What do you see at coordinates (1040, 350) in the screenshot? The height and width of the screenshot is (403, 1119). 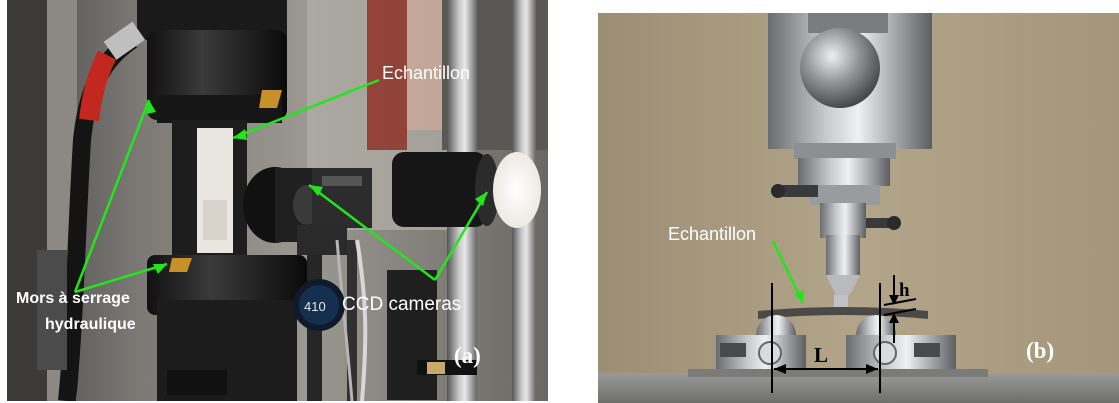 I see `panel-label-b: (b)` at bounding box center [1040, 350].